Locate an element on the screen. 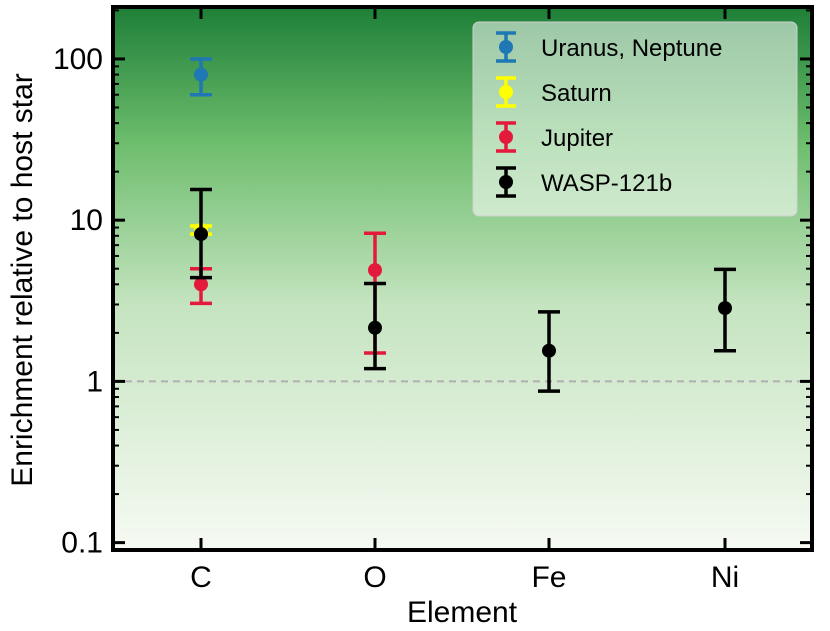 This screenshot has height=631, width=830. y-tick-label: 1 is located at coordinates (94, 381).